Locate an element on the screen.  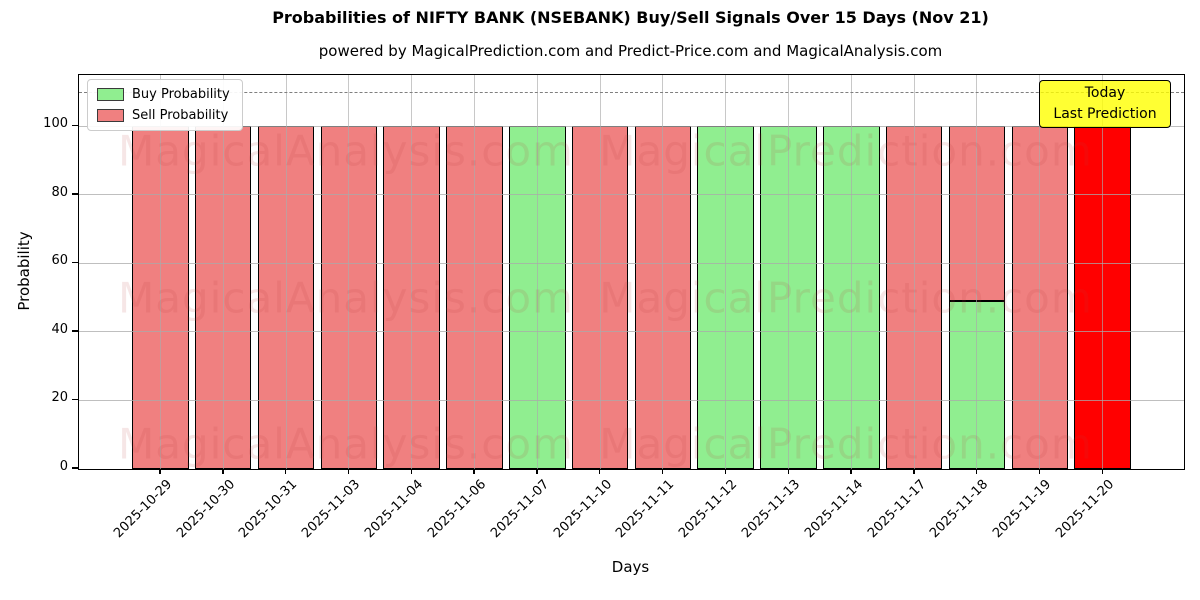
x-tick-label: 2025-11-17 is located at coordinates (896, 509).